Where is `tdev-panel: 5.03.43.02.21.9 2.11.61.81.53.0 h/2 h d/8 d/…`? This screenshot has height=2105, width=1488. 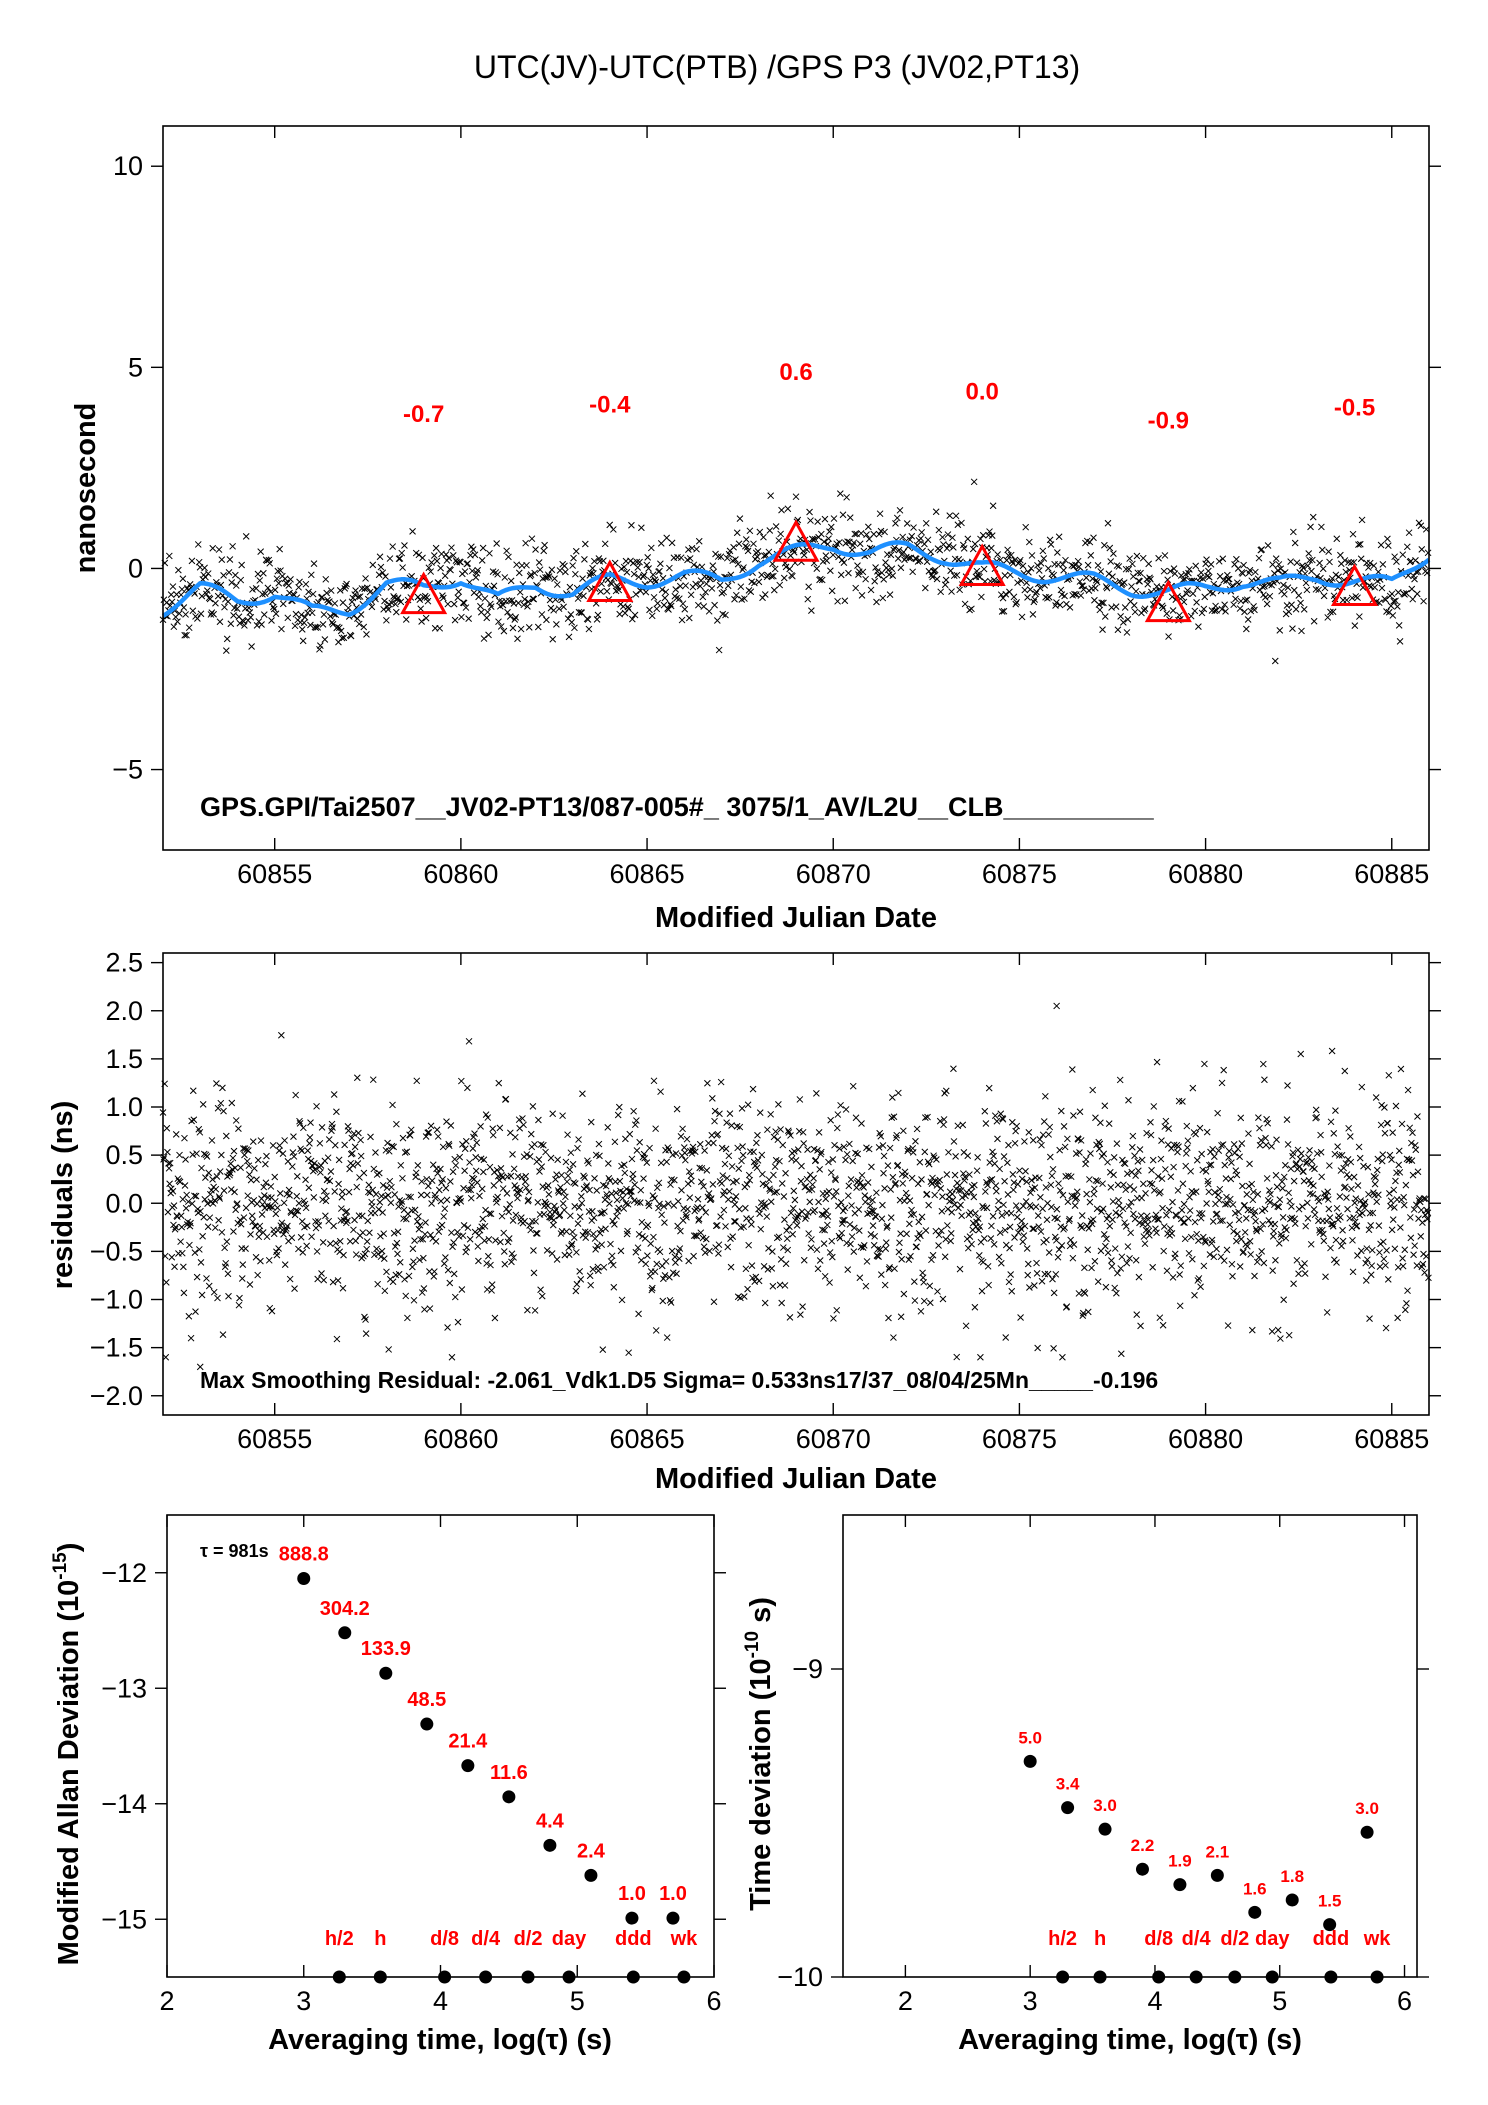 tdev-panel: 5.03.43.02.21.9 2.11.61.81.53.0 h/2 h d/8 d/… is located at coordinates (1085, 1785).